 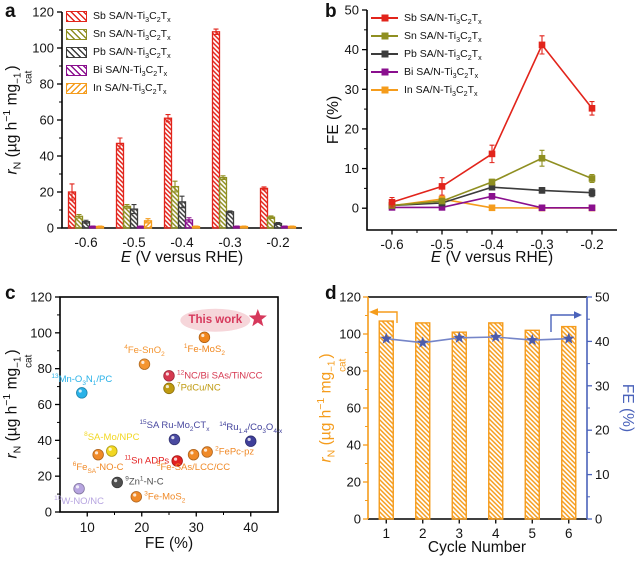 I want to click on y-tick-label: 50, so click(x=352, y=10).